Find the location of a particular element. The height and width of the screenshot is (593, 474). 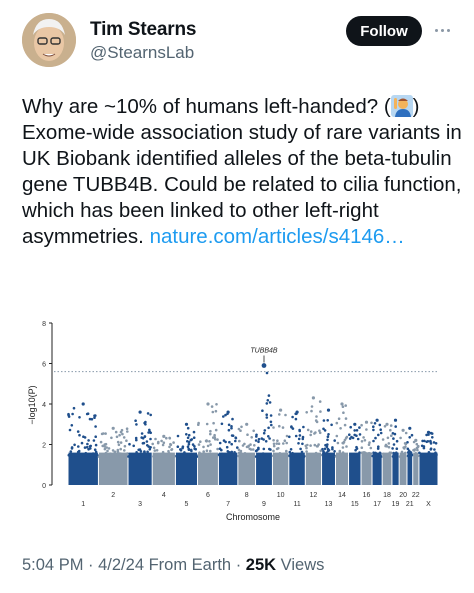

tweet-time: 5:04 PM is located at coordinates (53, 565).